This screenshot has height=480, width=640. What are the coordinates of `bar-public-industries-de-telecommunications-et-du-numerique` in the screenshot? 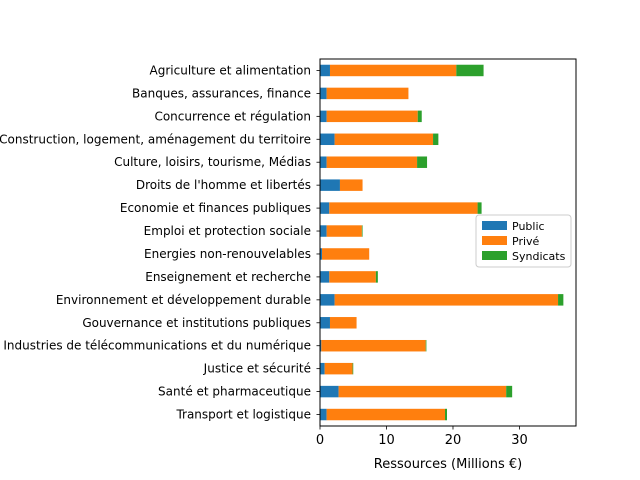 It's located at (321, 345).